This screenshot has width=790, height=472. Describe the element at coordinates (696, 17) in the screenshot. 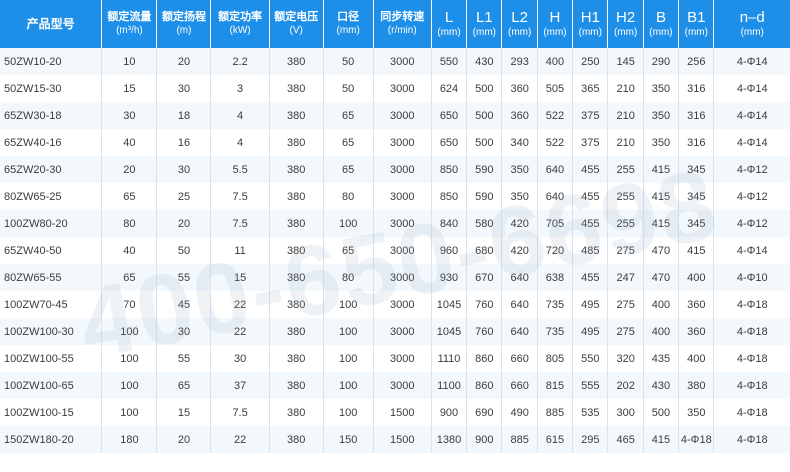

I see `column-header-title: B1` at that location.